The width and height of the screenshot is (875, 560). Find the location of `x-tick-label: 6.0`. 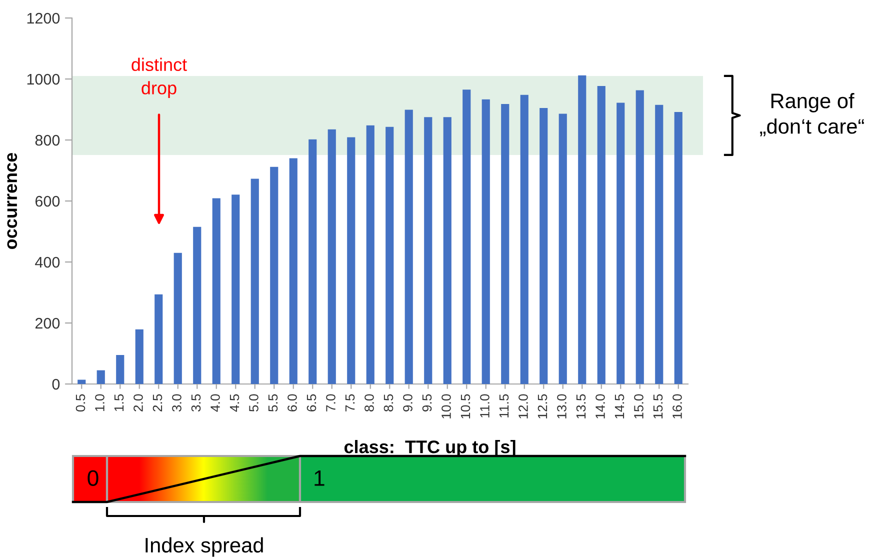

x-tick-label: 6.0 is located at coordinates (292, 403).